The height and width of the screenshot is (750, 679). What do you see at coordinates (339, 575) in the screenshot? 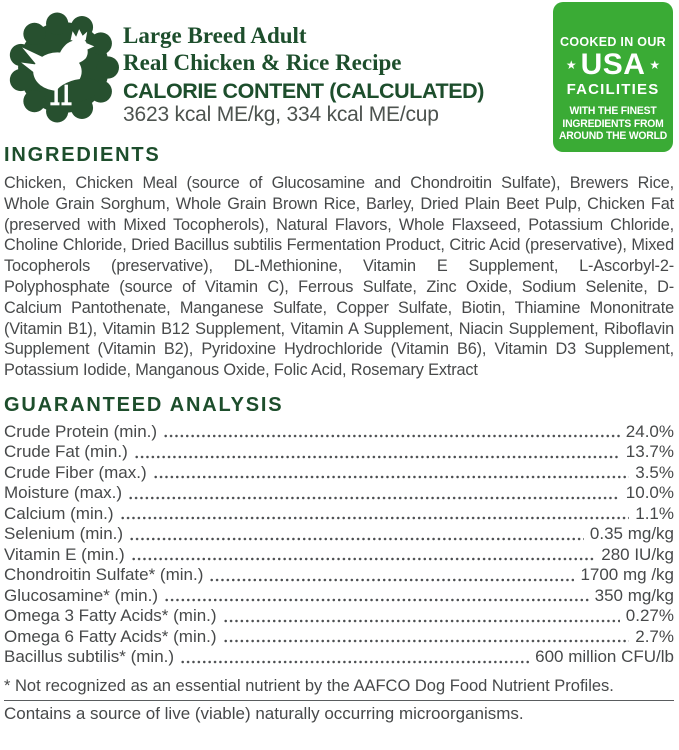
I see `table-row: Chondroitin Sulfate* (min.) 1700 mg /kg` at bounding box center [339, 575].